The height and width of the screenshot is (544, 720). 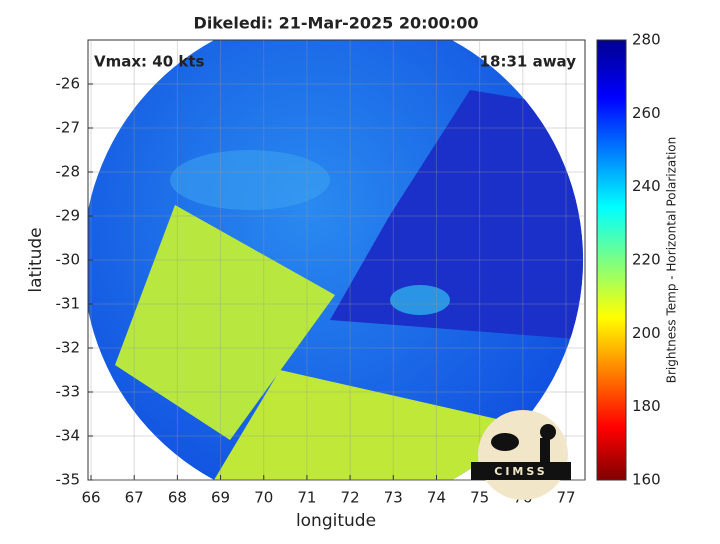 What do you see at coordinates (350, 498) in the screenshot?
I see `x-tick-label: 72` at bounding box center [350, 498].